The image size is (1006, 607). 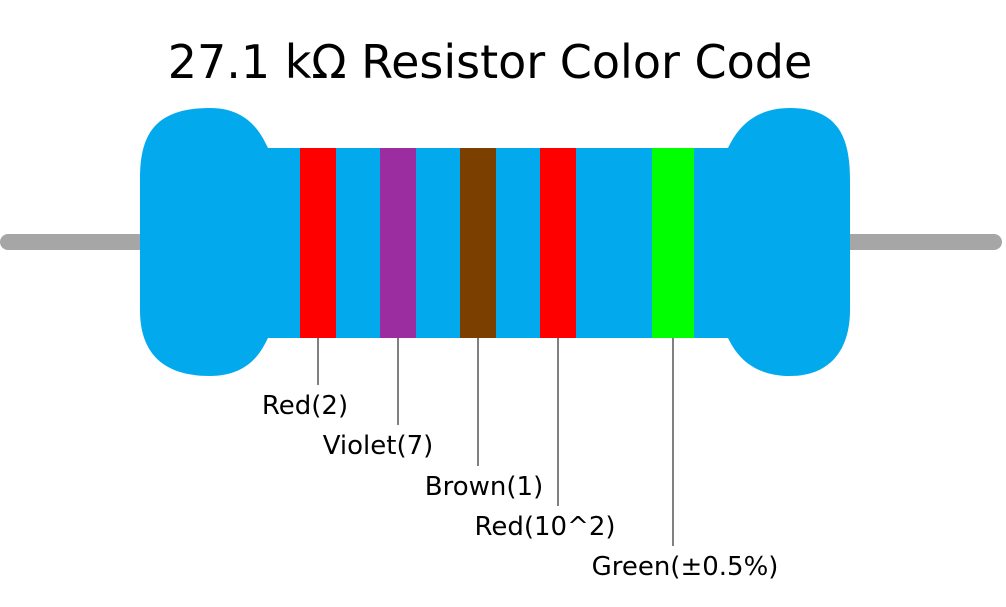 I want to click on band-label: Red(2), so click(x=305, y=406).